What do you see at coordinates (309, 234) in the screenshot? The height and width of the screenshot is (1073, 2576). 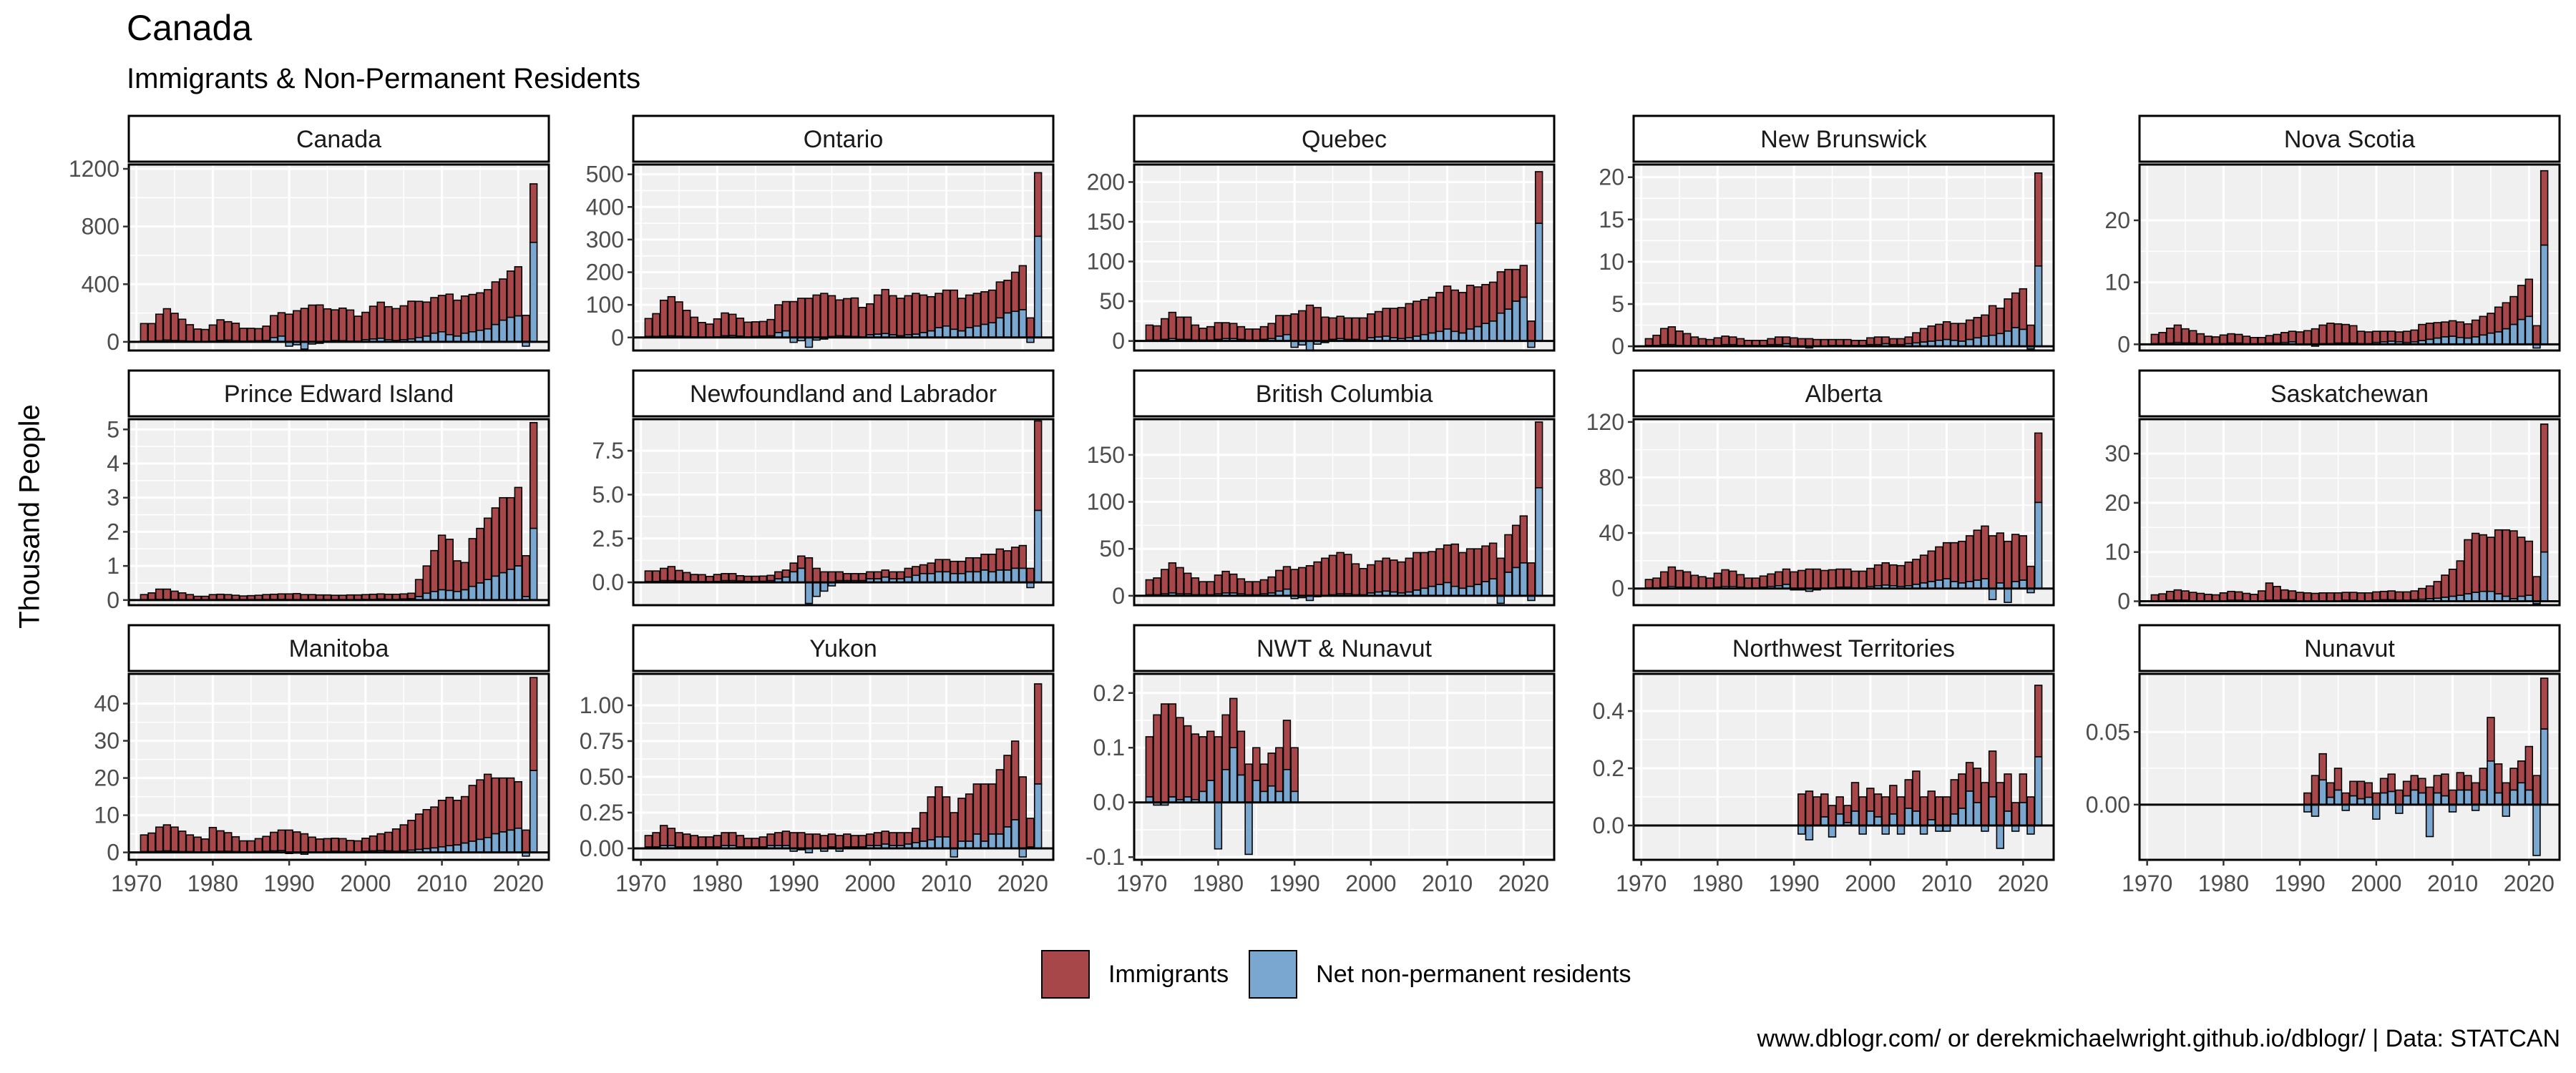 I see `facet-panel: Canada 0 400 800 1200` at bounding box center [309, 234].